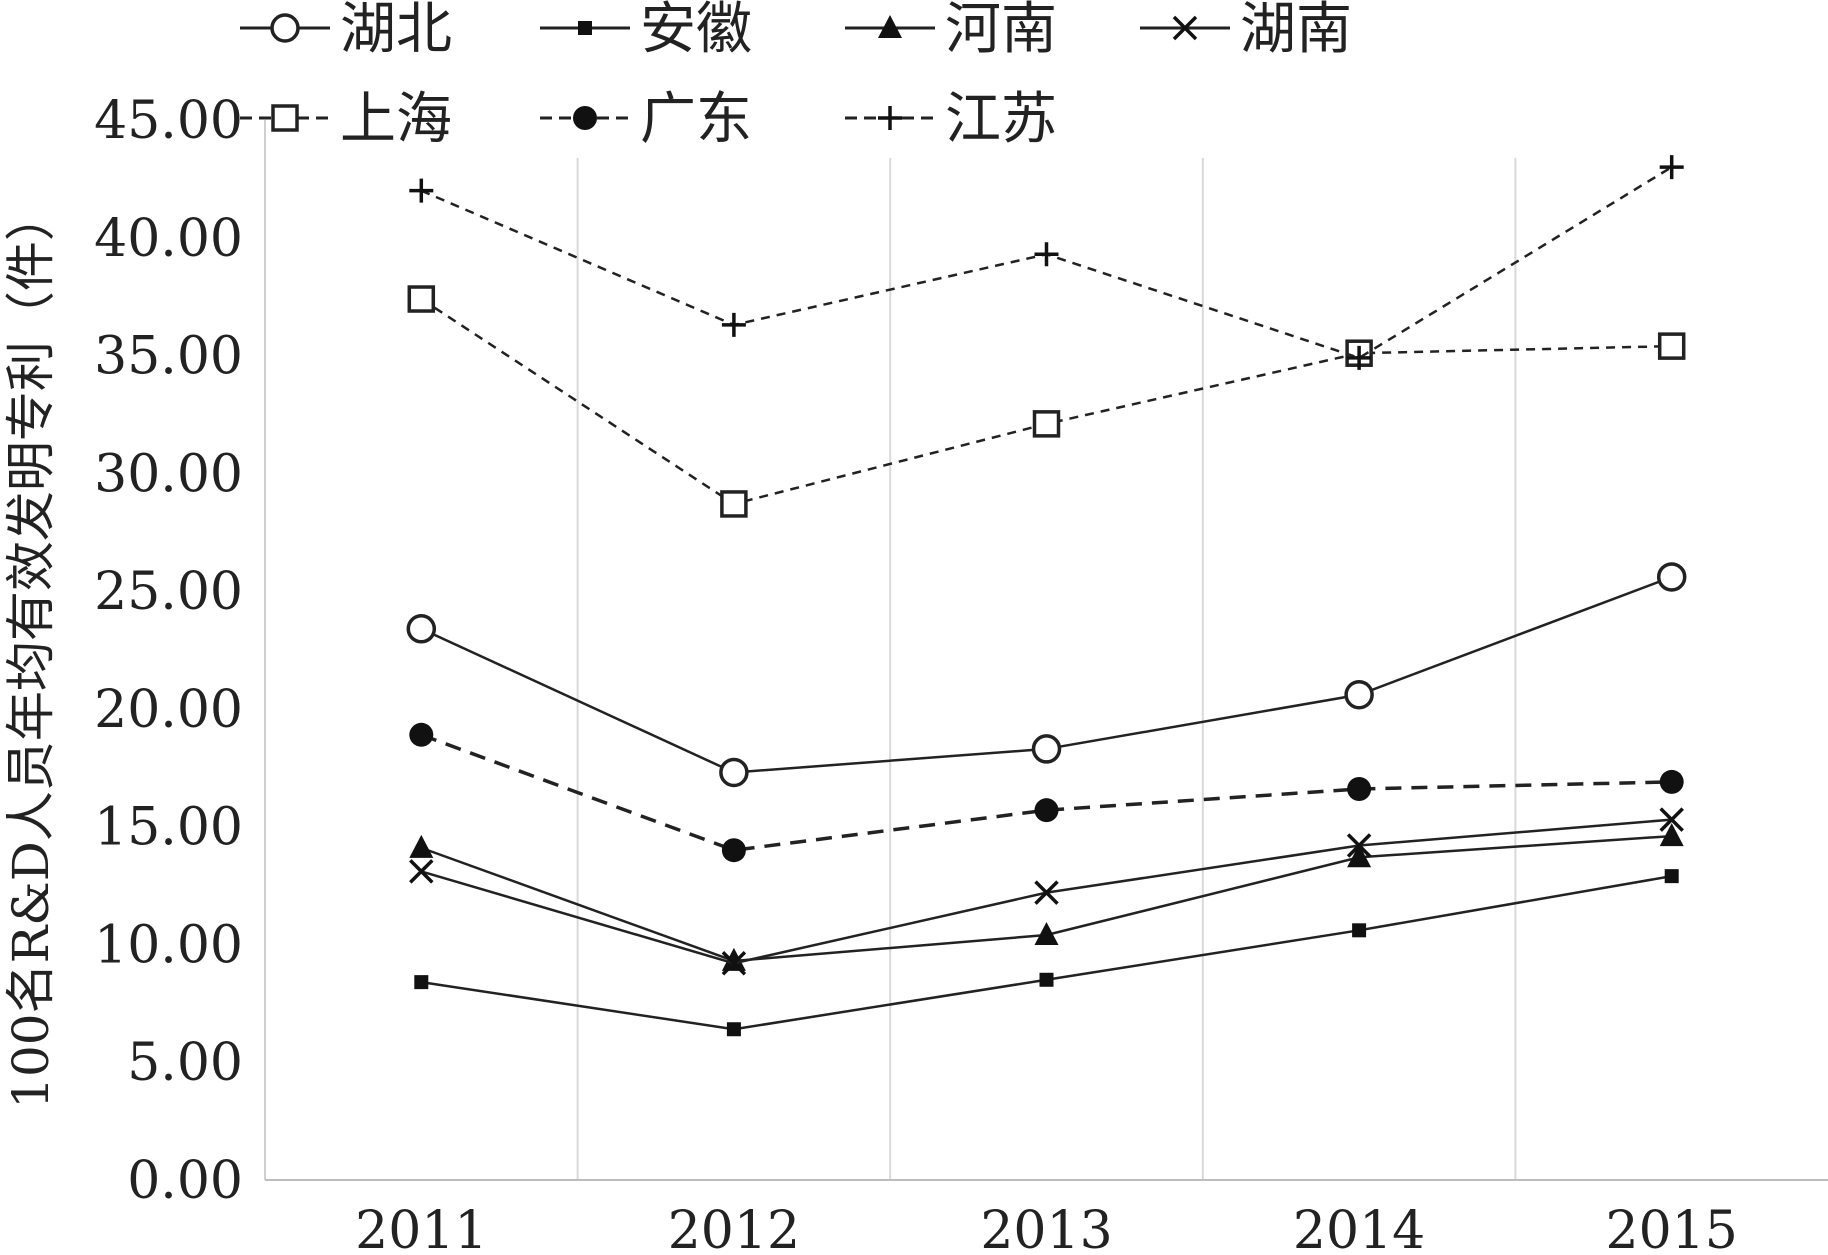  Describe the element at coordinates (396, 119) in the screenshot. I see `legend-label: 上海` at that location.